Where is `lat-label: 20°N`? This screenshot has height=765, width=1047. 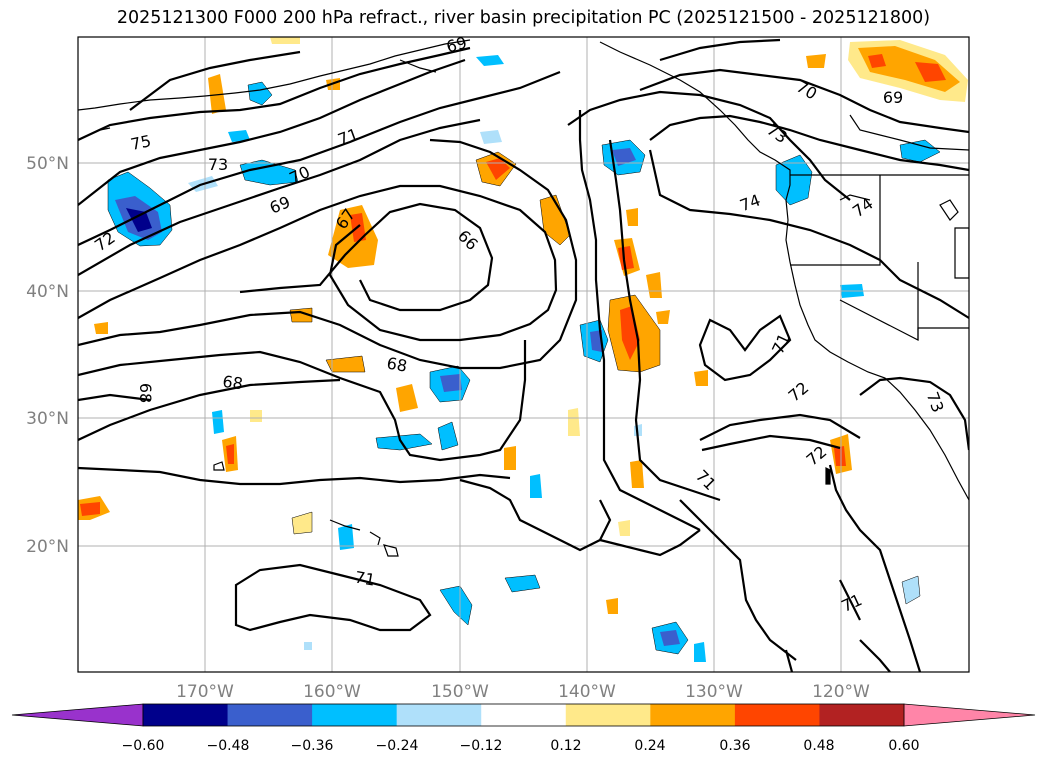
lat-label: 20°N is located at coordinates (47, 547).